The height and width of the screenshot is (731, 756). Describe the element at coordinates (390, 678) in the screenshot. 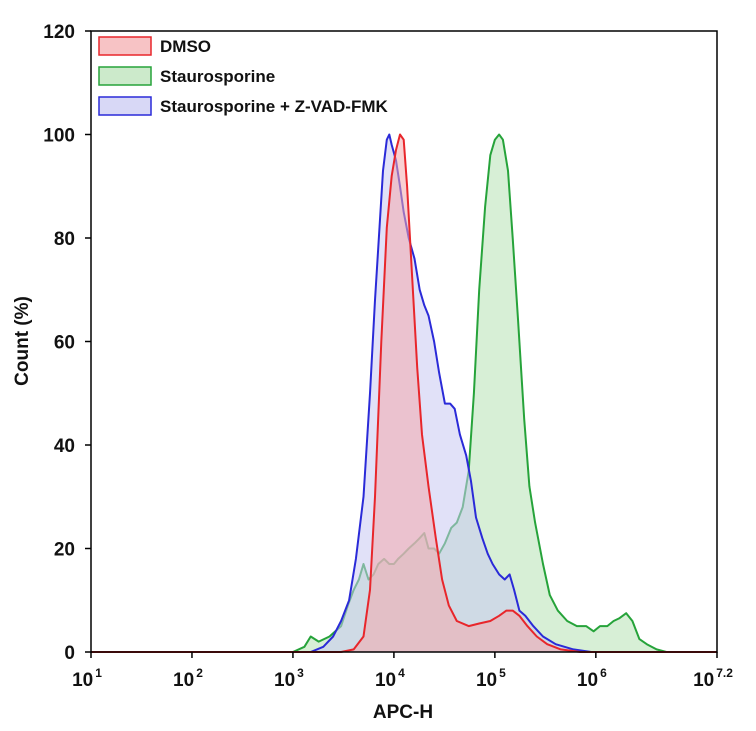

I see `x-tick-label: 10 4` at that location.